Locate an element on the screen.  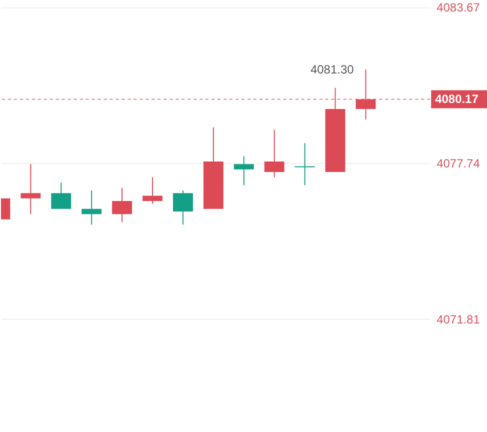
annotation: 4081.30 is located at coordinates (332, 69).